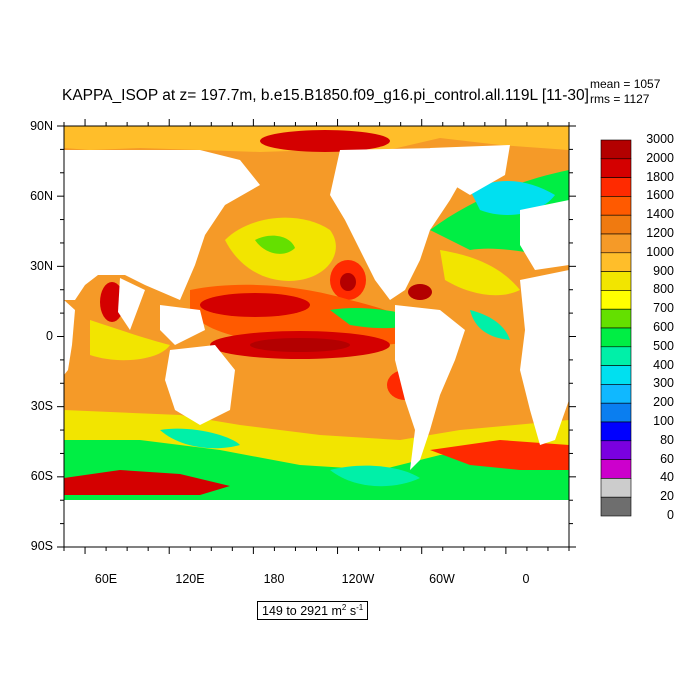  Describe the element at coordinates (348, 282) in the screenshot. I see `north-pacific-core` at that location.